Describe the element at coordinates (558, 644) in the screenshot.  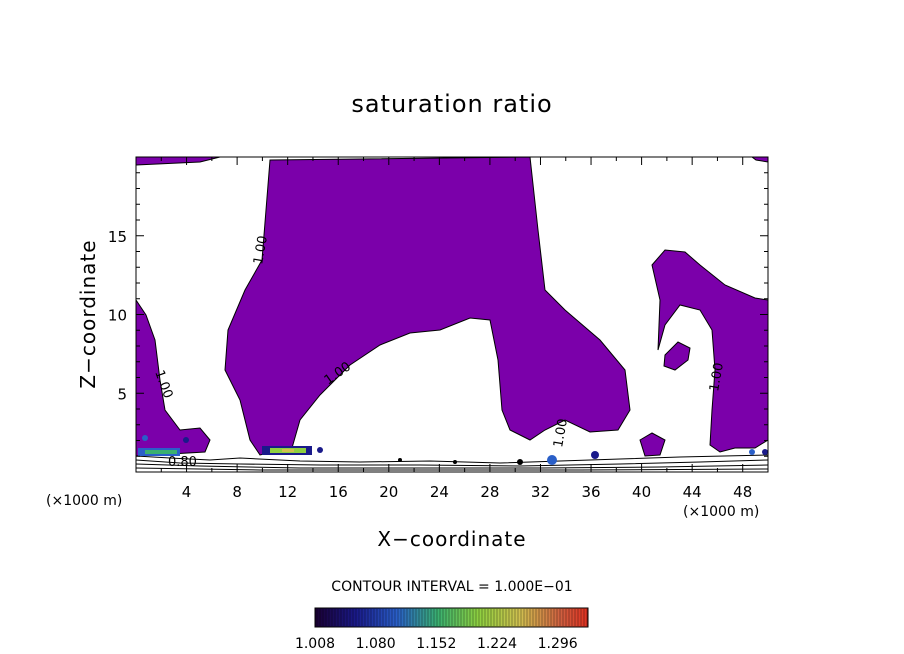
I see `colorbar-tick-label: 1.296` at that location.